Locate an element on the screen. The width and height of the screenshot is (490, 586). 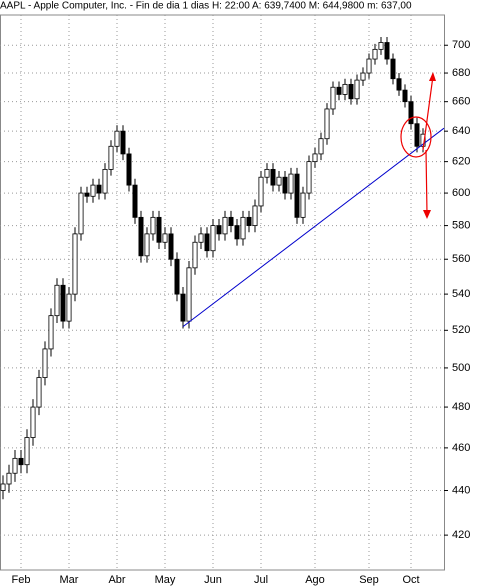
highlight-circle is located at coordinates (416, 137).